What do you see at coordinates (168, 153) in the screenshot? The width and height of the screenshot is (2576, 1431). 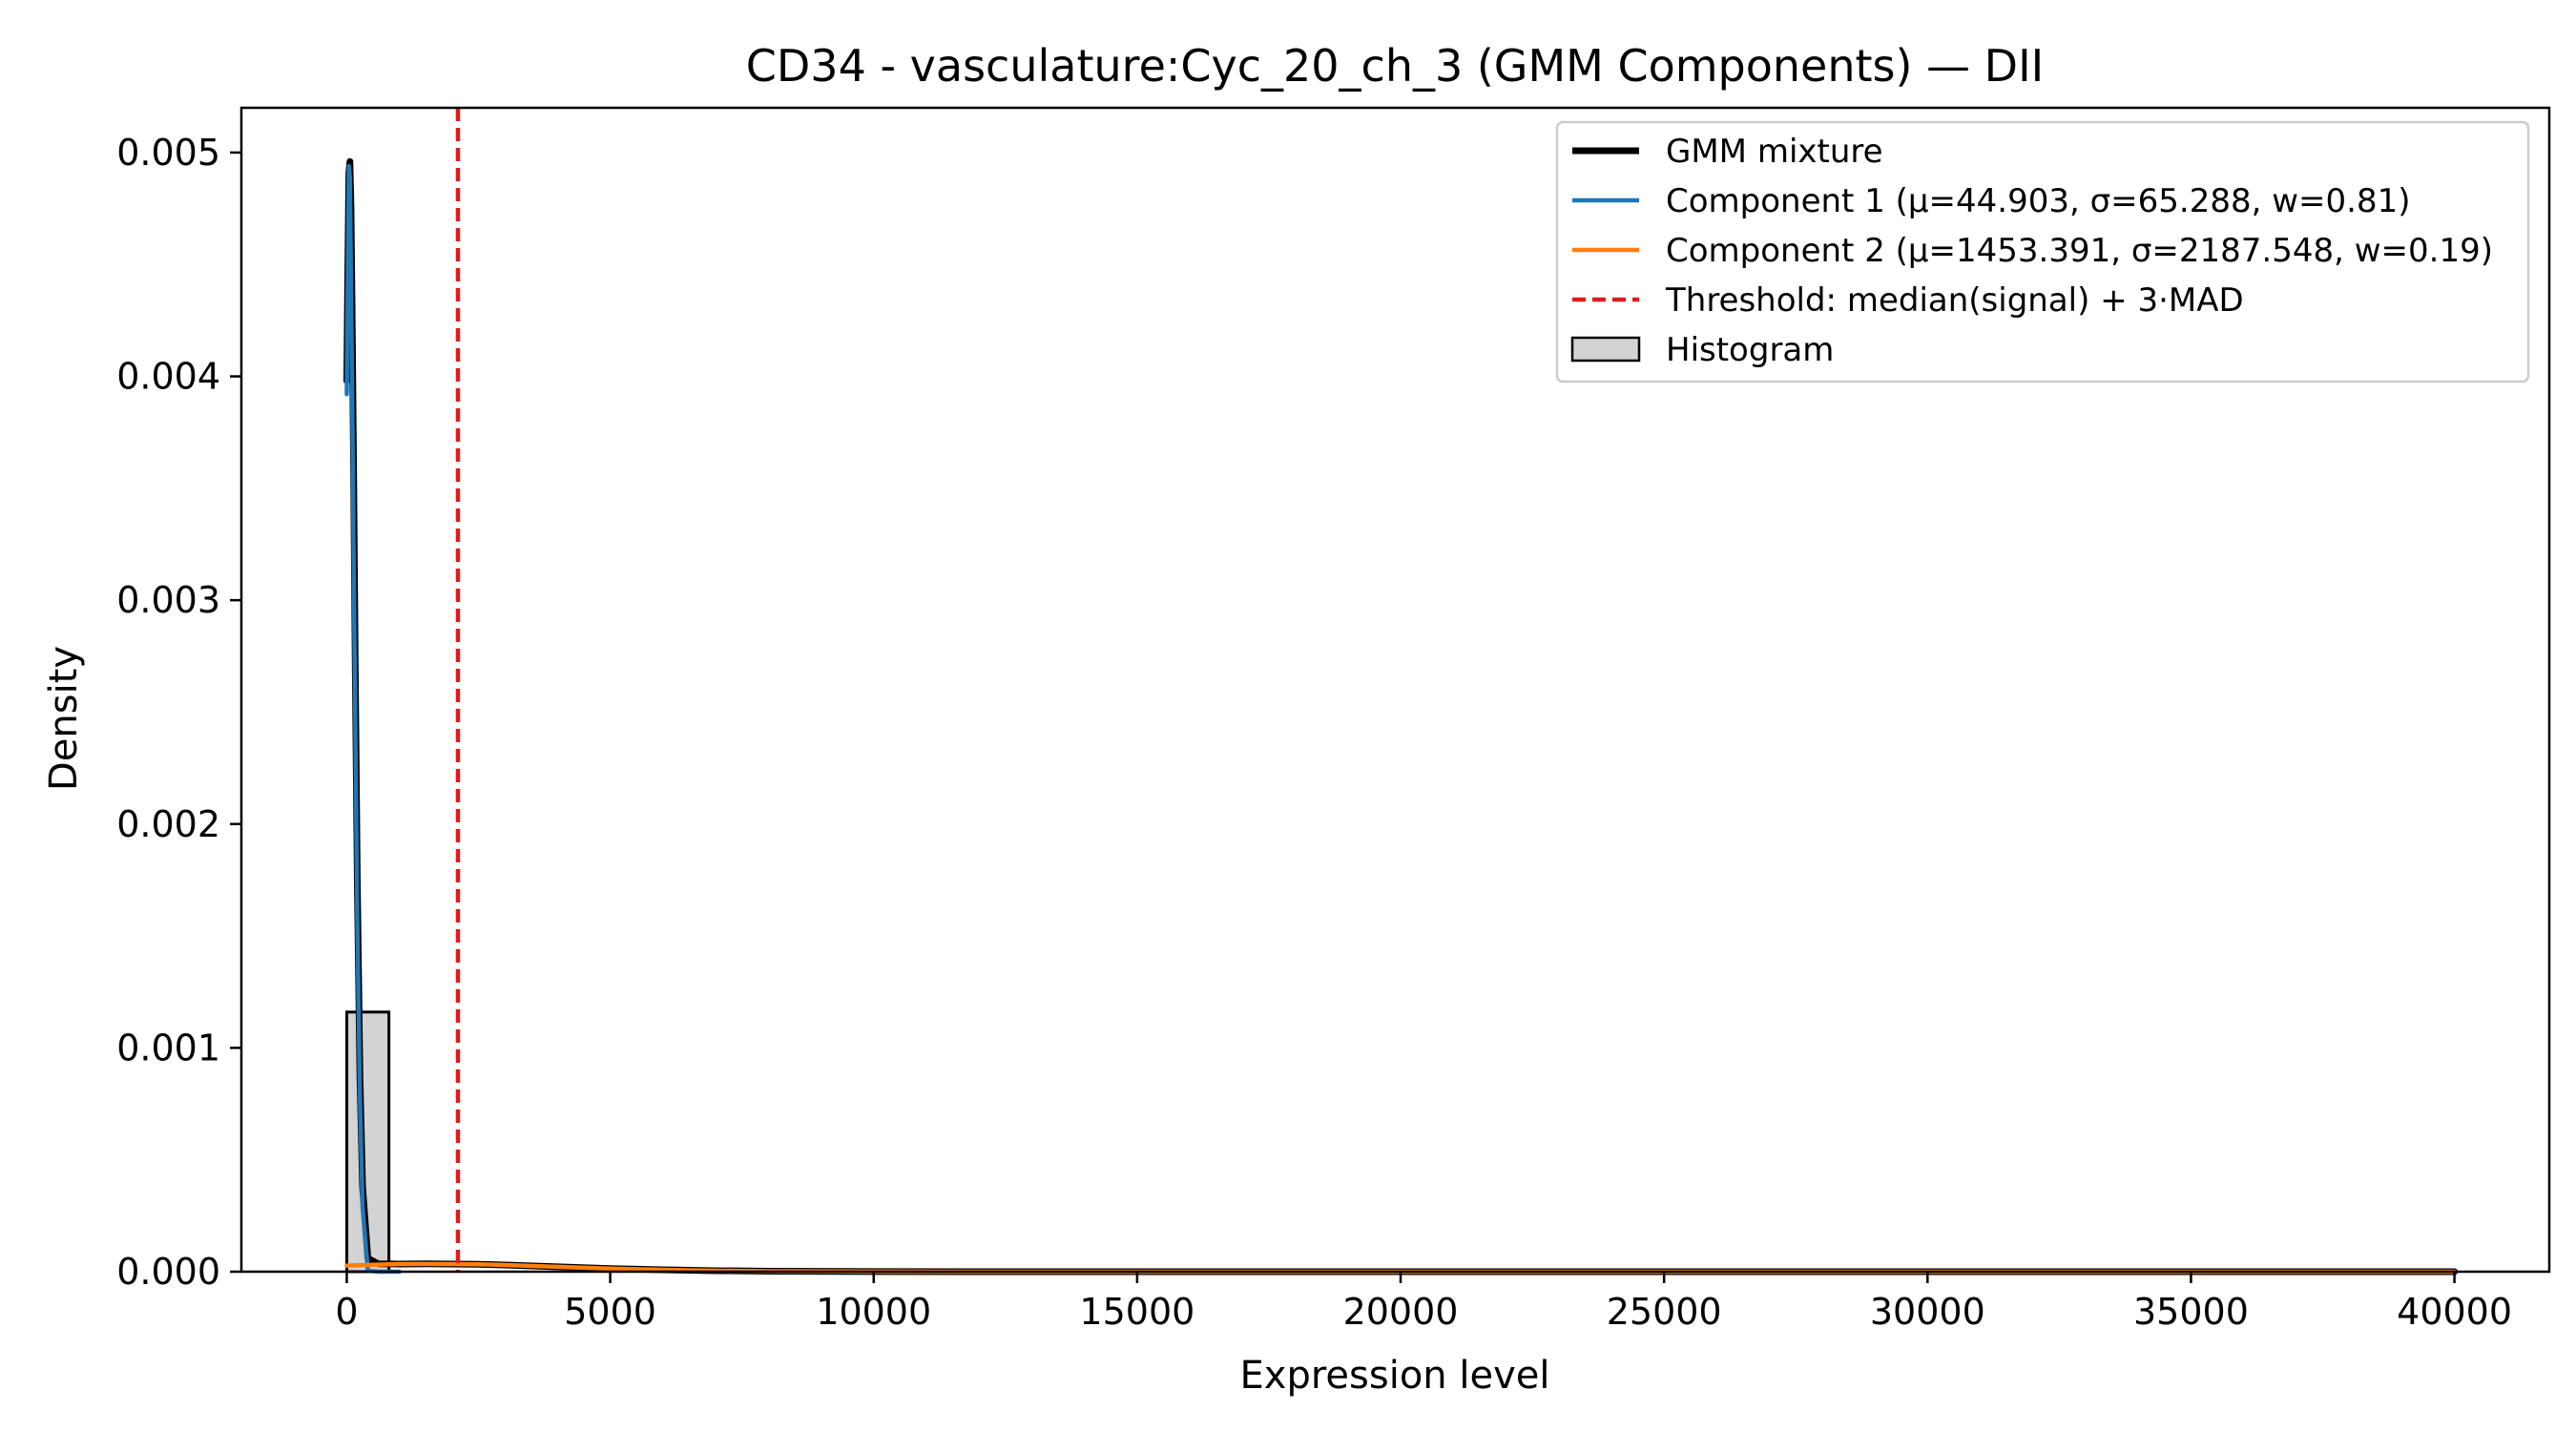 I see `y-tick-label: 0.005` at bounding box center [168, 153].